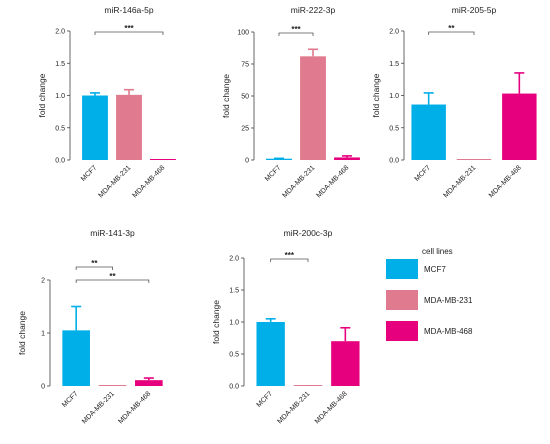 This screenshot has width=550, height=444. I want to click on chart-title: miR-200c-3p, so click(308, 233).